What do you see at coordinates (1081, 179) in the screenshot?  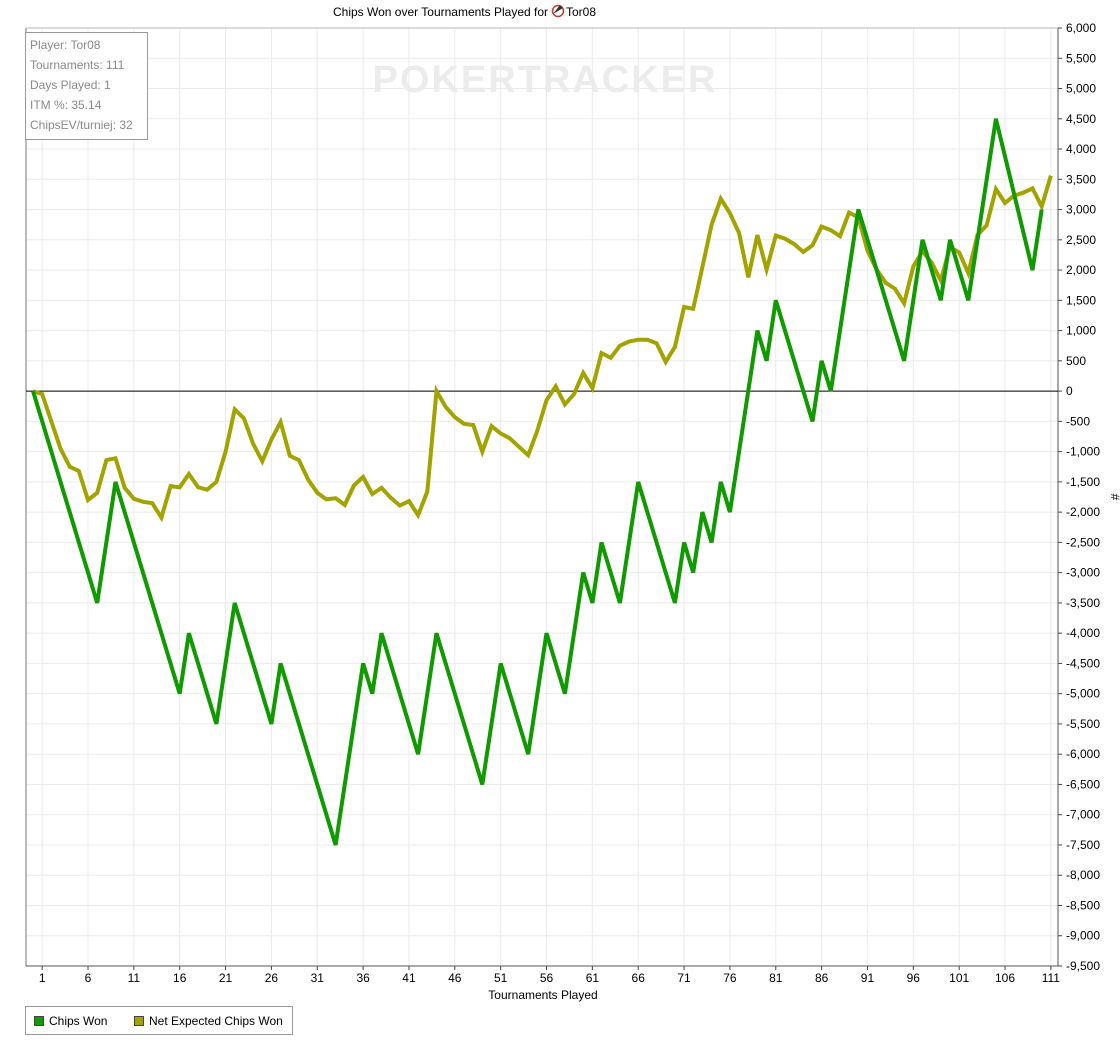 I see `y-tick-label: 3,500` at bounding box center [1081, 179].